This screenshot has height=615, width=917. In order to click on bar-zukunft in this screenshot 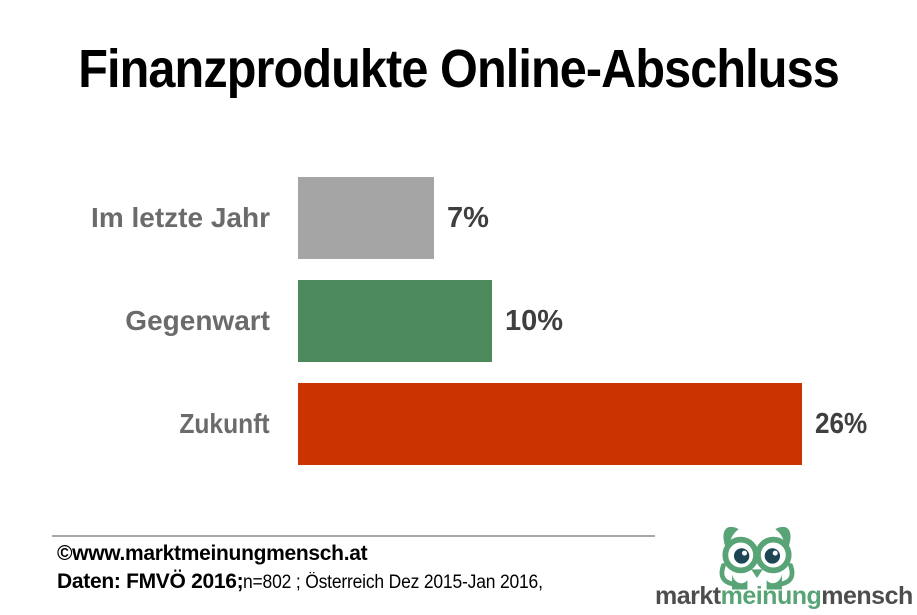, I will do `click(550, 424)`.